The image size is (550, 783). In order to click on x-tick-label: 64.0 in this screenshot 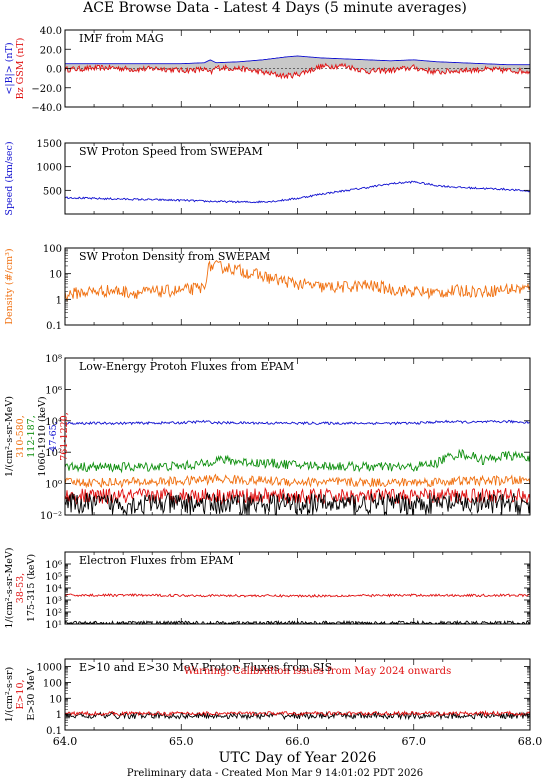, I will do `click(65, 741)`.